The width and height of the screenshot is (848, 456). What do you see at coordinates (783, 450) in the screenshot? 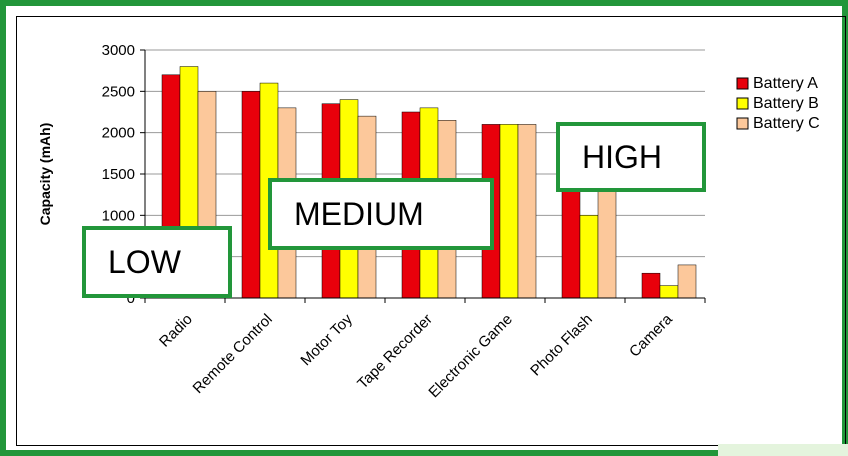
I see `corner-accent` at bounding box center [783, 450].